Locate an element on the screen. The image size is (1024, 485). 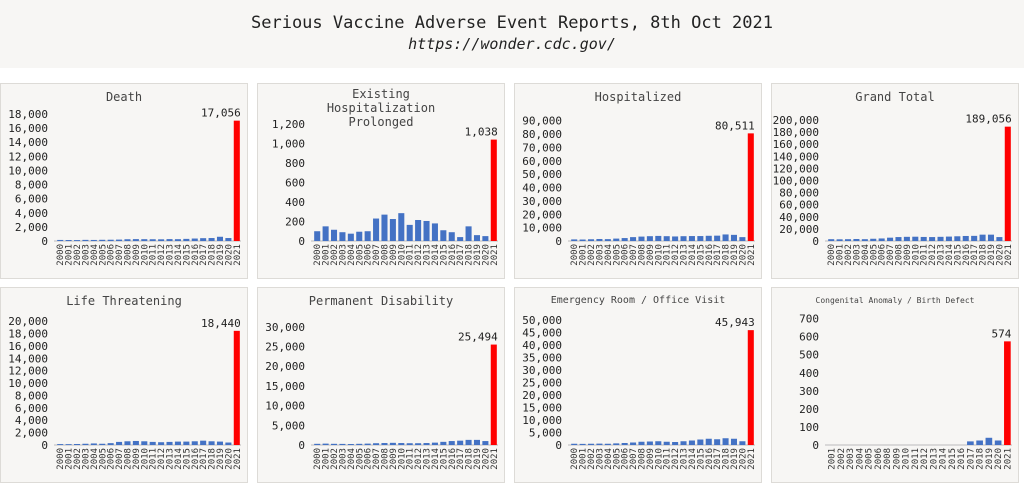
chart-title: Prolonged is located at coordinates (380, 122).